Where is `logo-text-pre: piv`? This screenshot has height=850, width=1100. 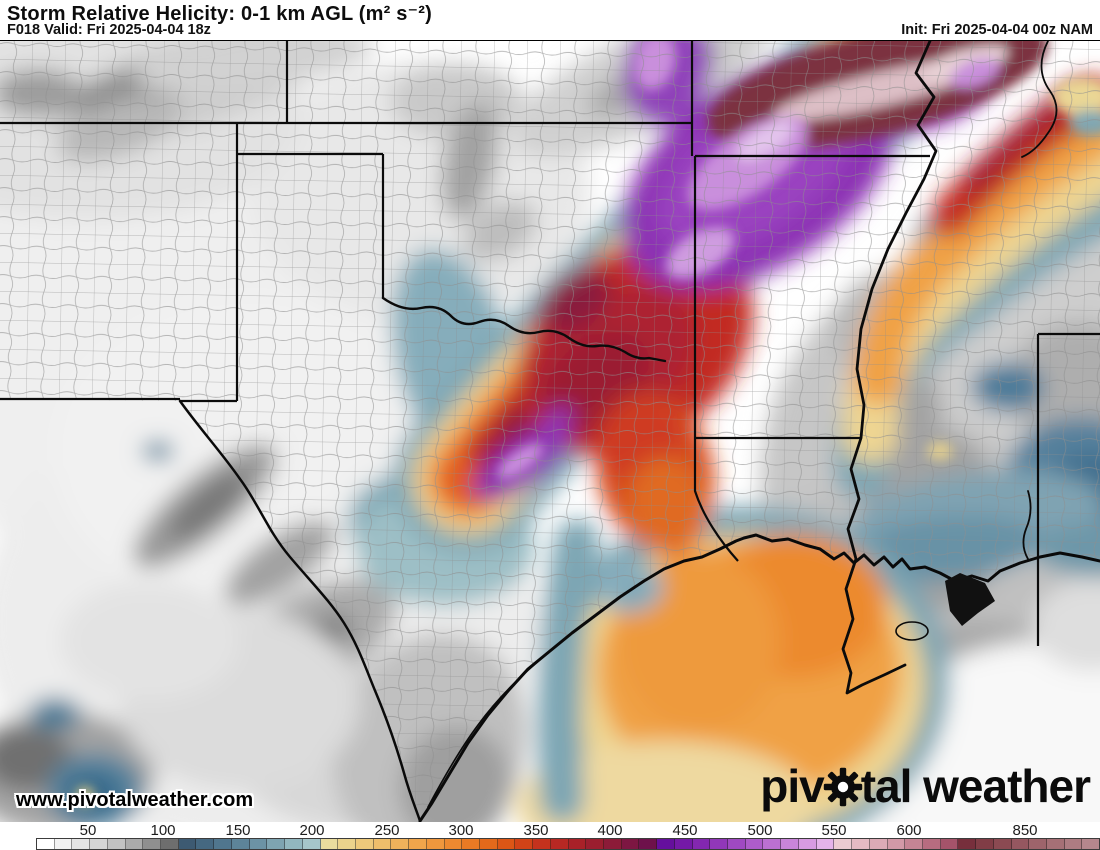 logo-text-pre: piv is located at coordinates (792, 786).